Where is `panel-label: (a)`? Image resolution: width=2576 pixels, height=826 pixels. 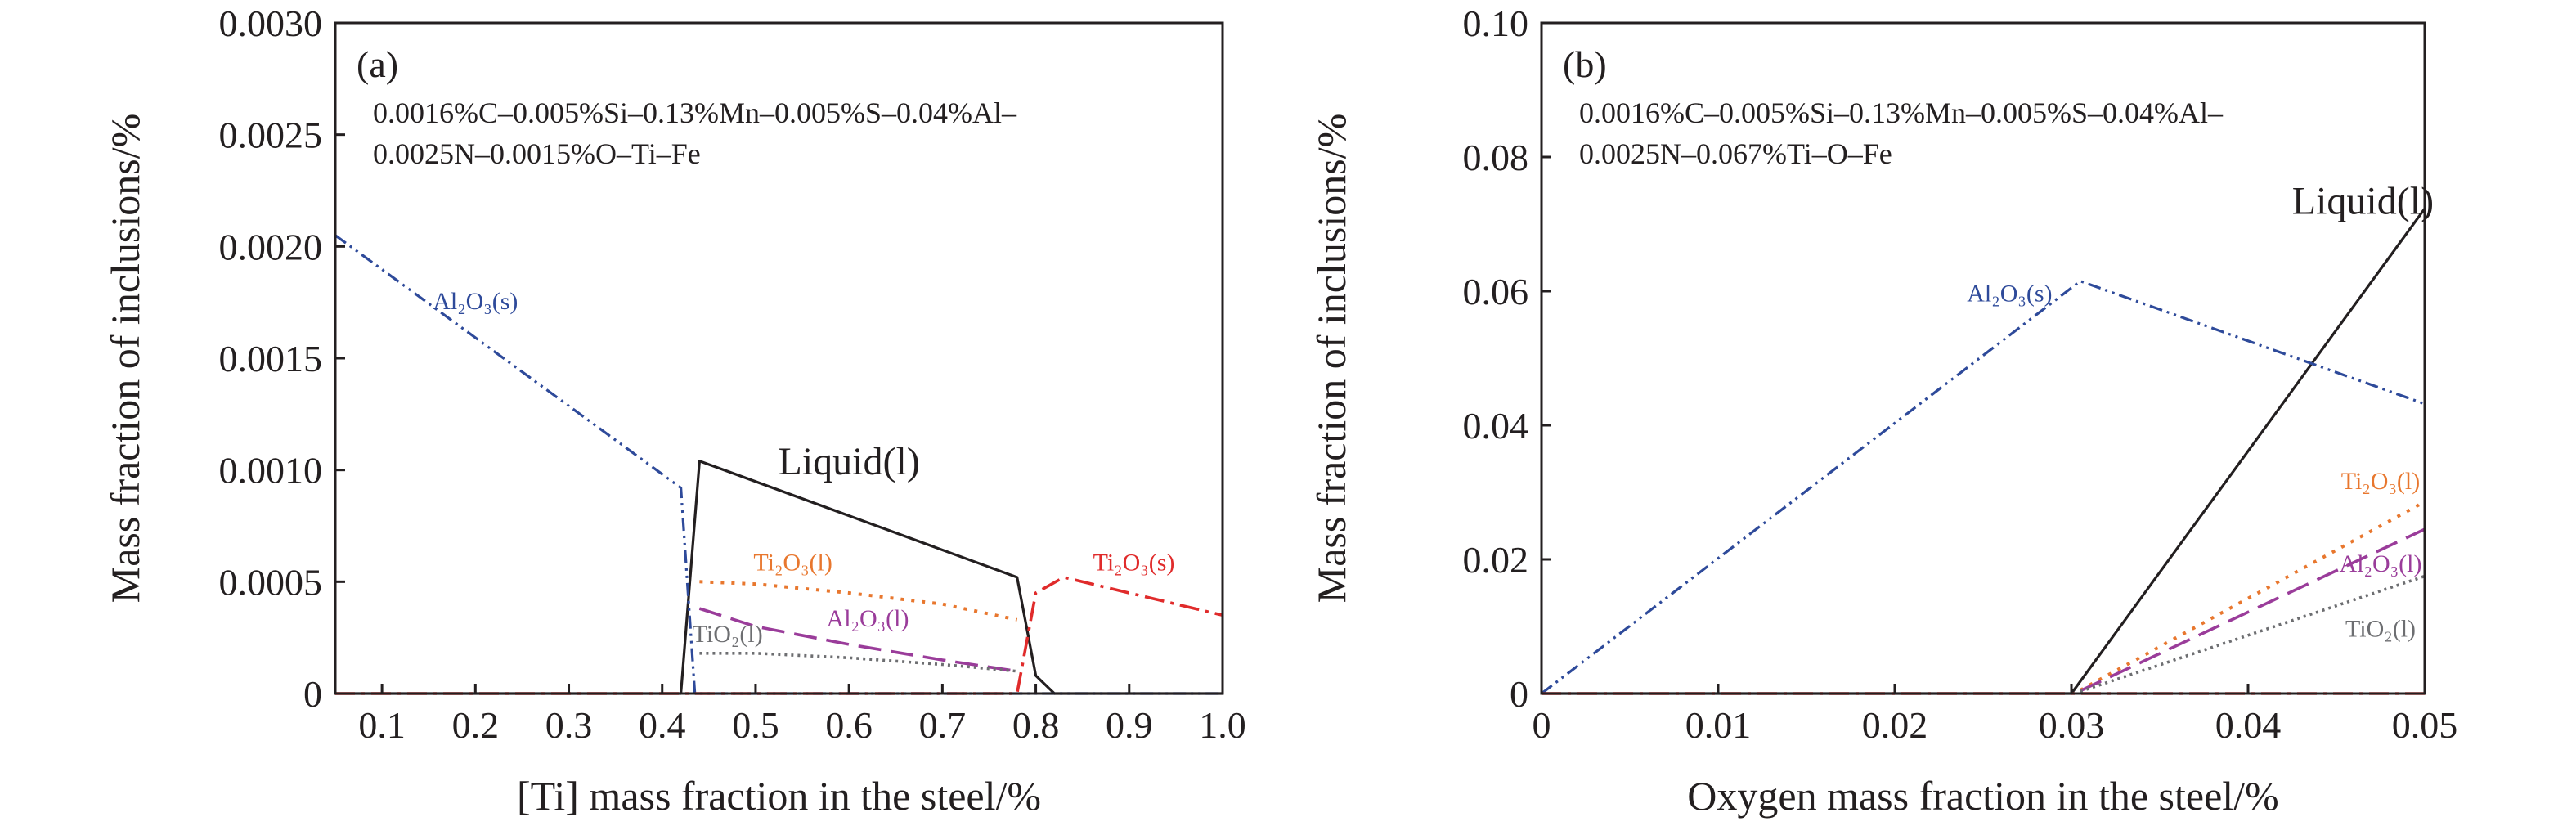 panel-label: (a) is located at coordinates (377, 64).